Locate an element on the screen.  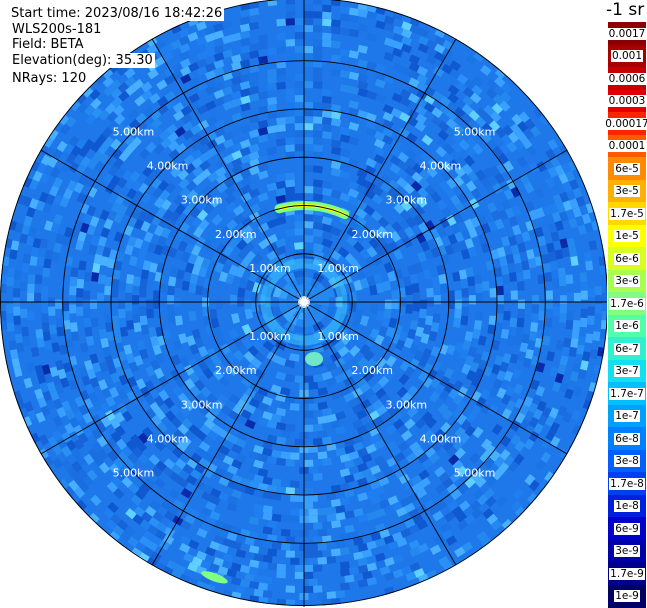
colorbar-level: 1e-6 is located at coordinates (627, 326).